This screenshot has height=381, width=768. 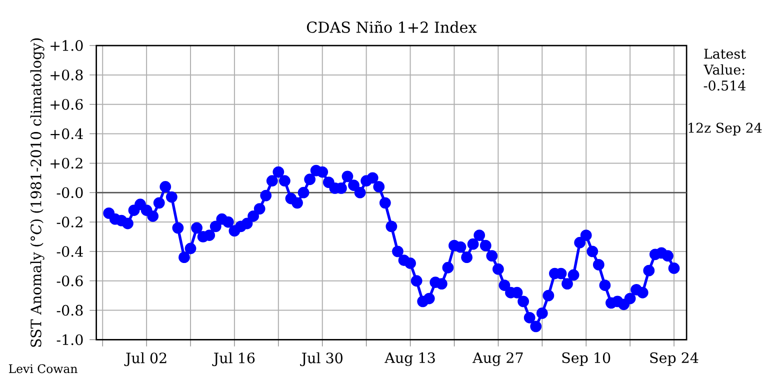 What do you see at coordinates (674, 359) in the screenshot?
I see `x-tick-label: Sep 24` at bounding box center [674, 359].